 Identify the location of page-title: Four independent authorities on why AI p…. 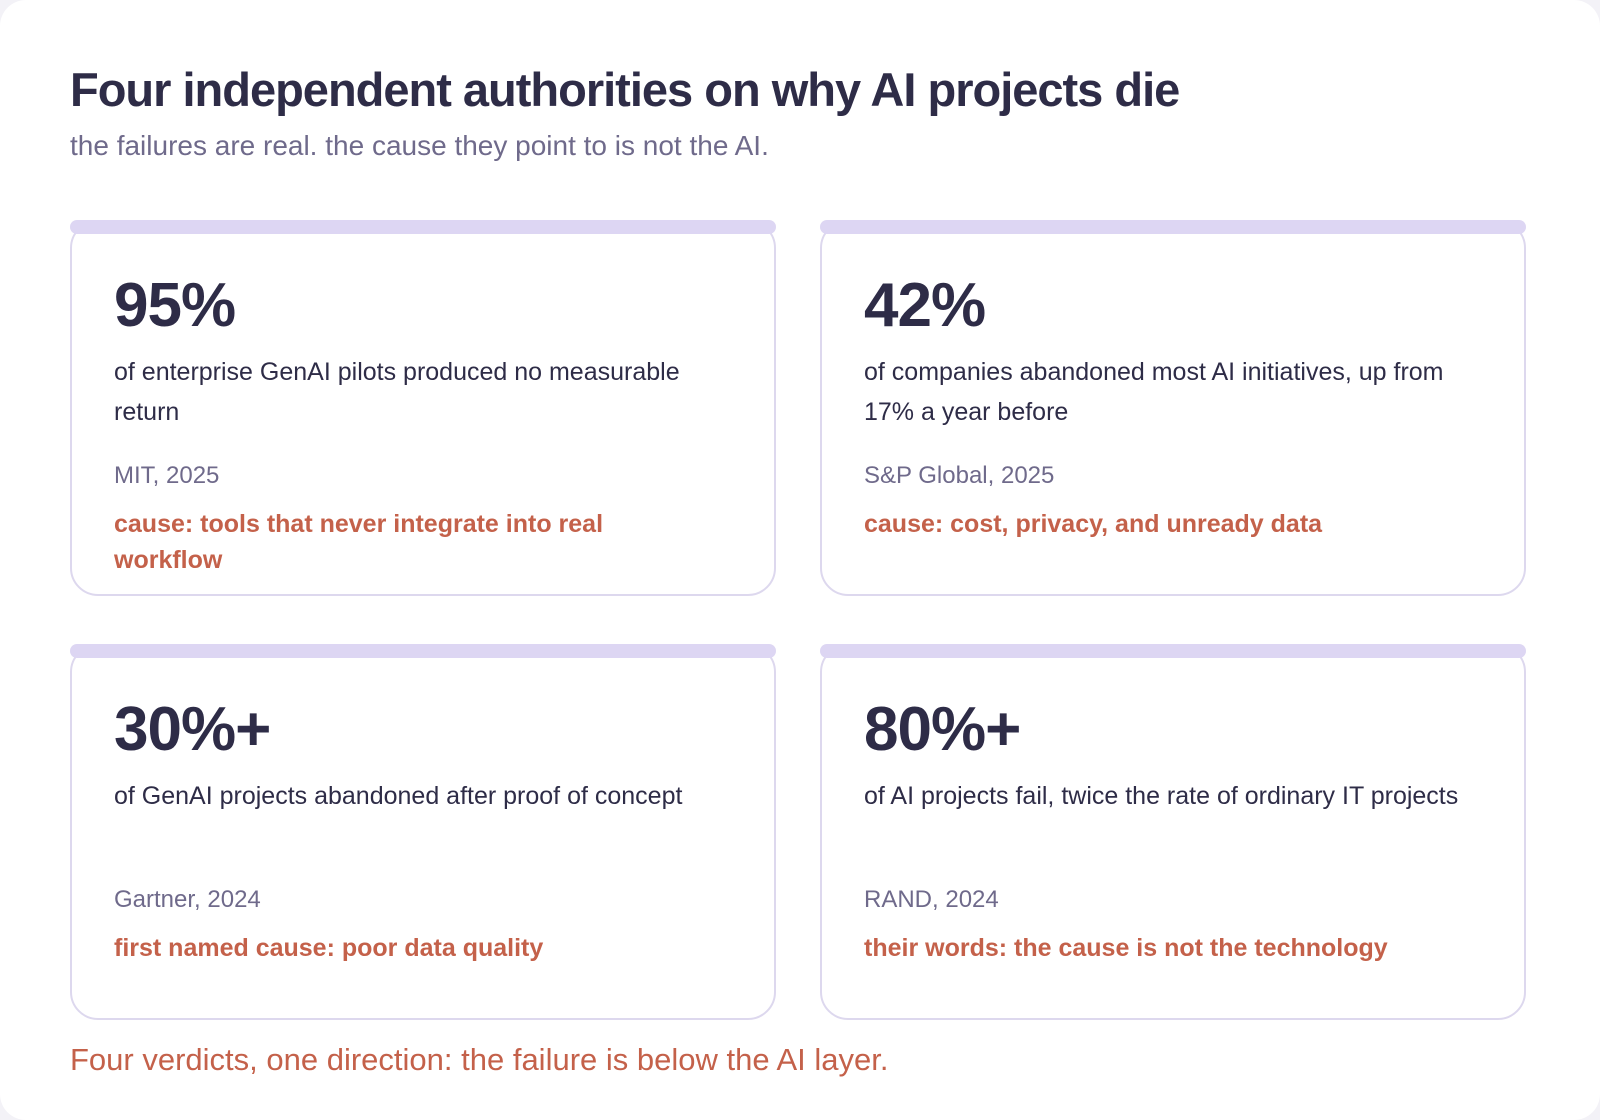
(625, 89).